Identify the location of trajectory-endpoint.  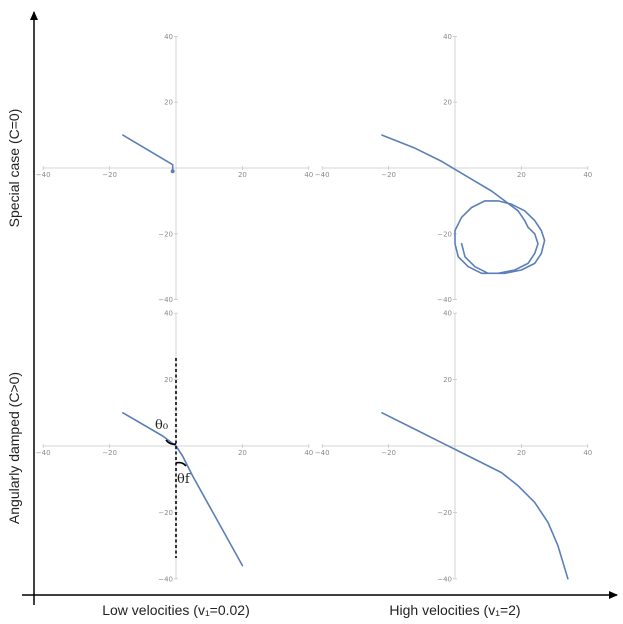
(172, 171).